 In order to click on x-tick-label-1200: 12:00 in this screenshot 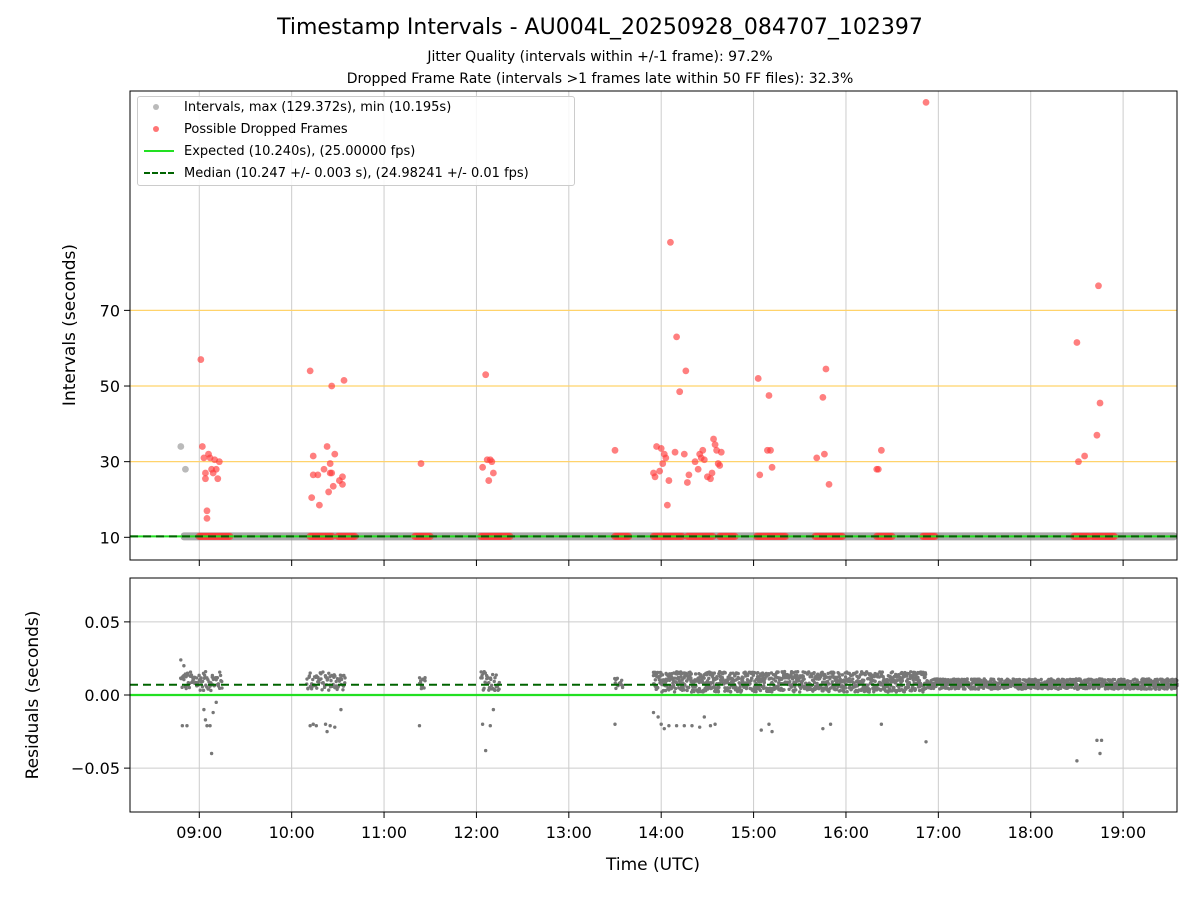, I will do `click(476, 832)`.